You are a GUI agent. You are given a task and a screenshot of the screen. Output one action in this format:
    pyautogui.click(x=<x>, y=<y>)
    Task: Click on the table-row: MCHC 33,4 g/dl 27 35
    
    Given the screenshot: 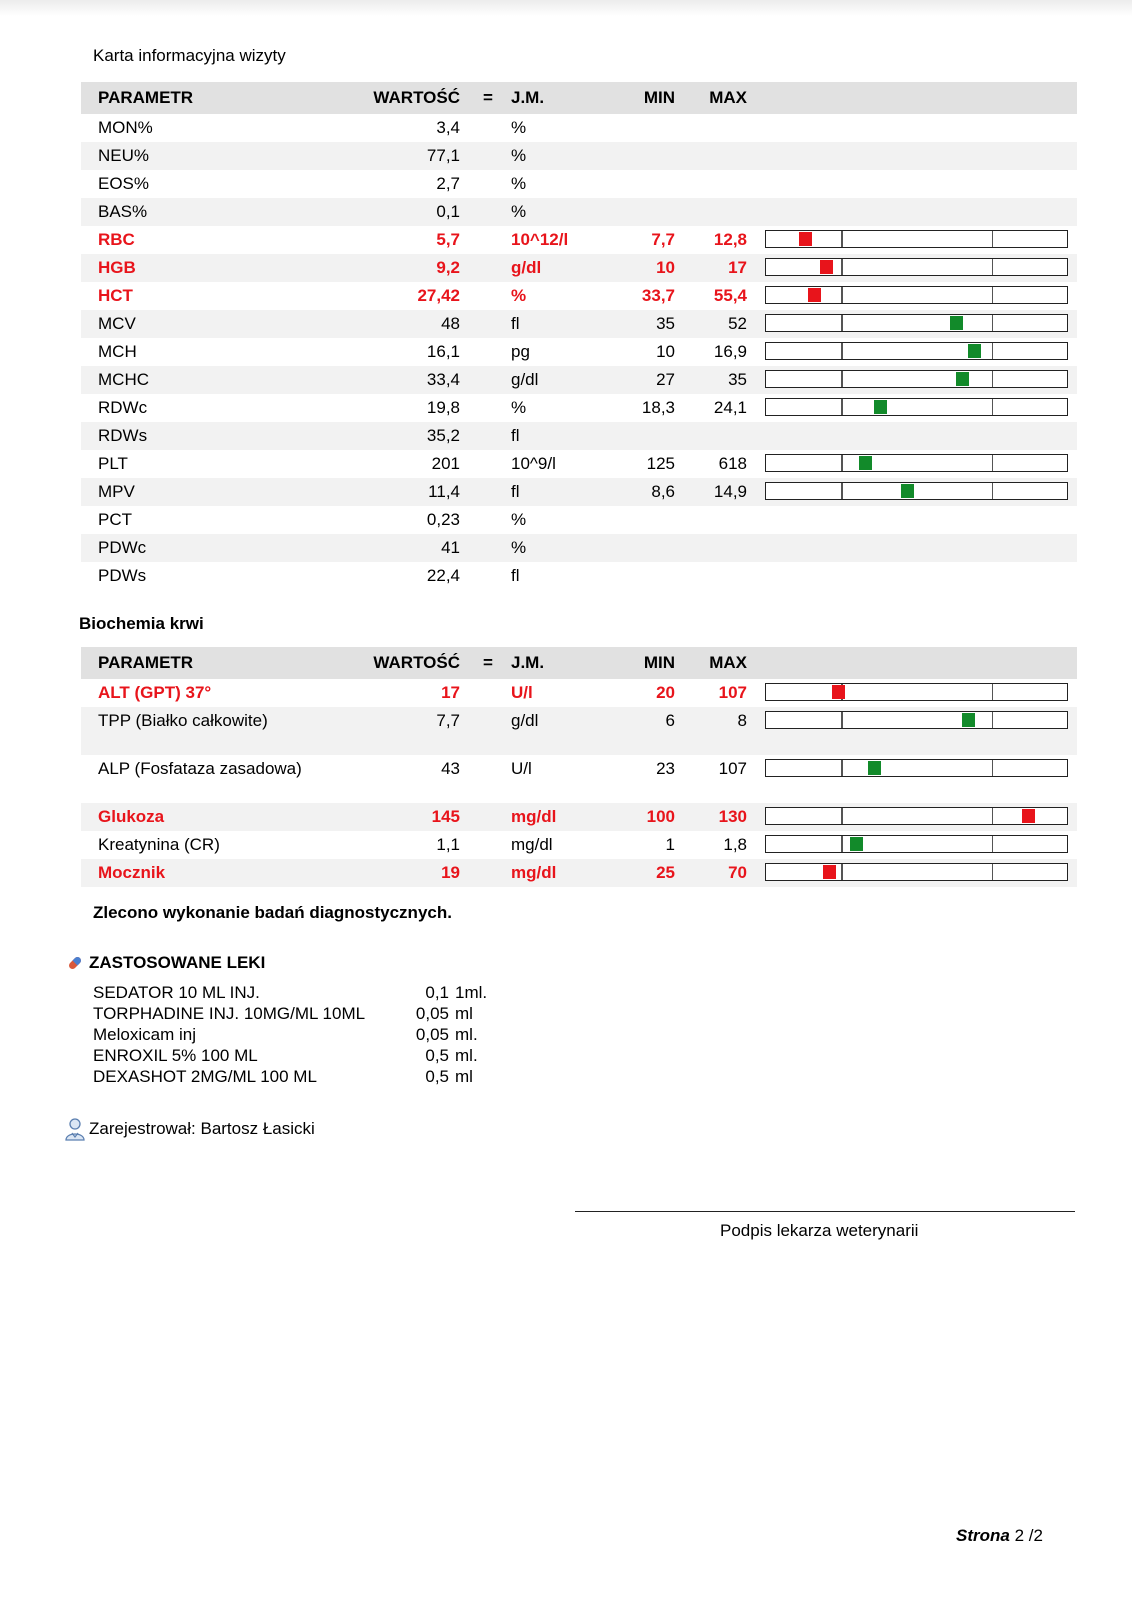 What is the action you would take?
    pyautogui.click(x=579, y=380)
    